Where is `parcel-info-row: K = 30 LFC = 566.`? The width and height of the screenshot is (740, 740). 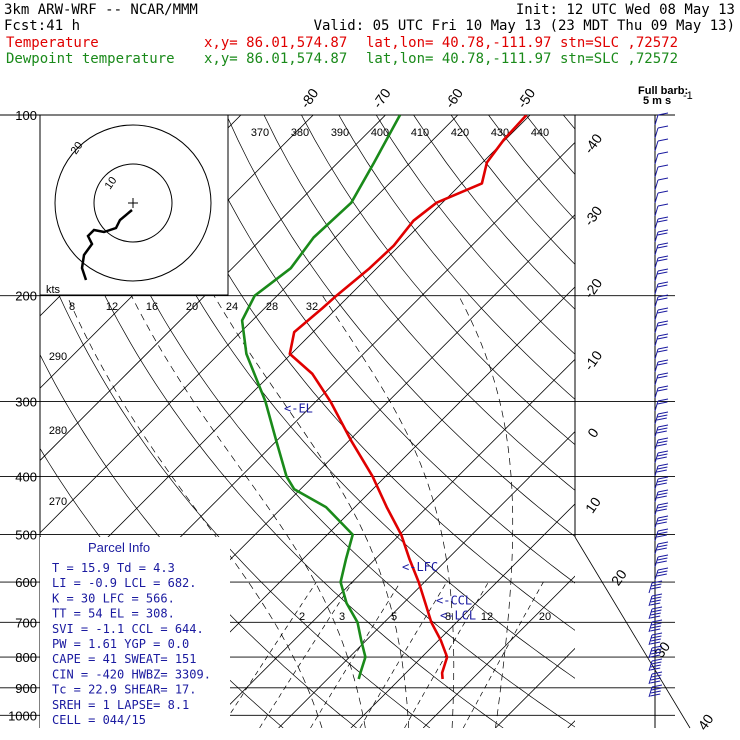 parcel-info-row: K = 30 LFC = 566. is located at coordinates (113, 598).